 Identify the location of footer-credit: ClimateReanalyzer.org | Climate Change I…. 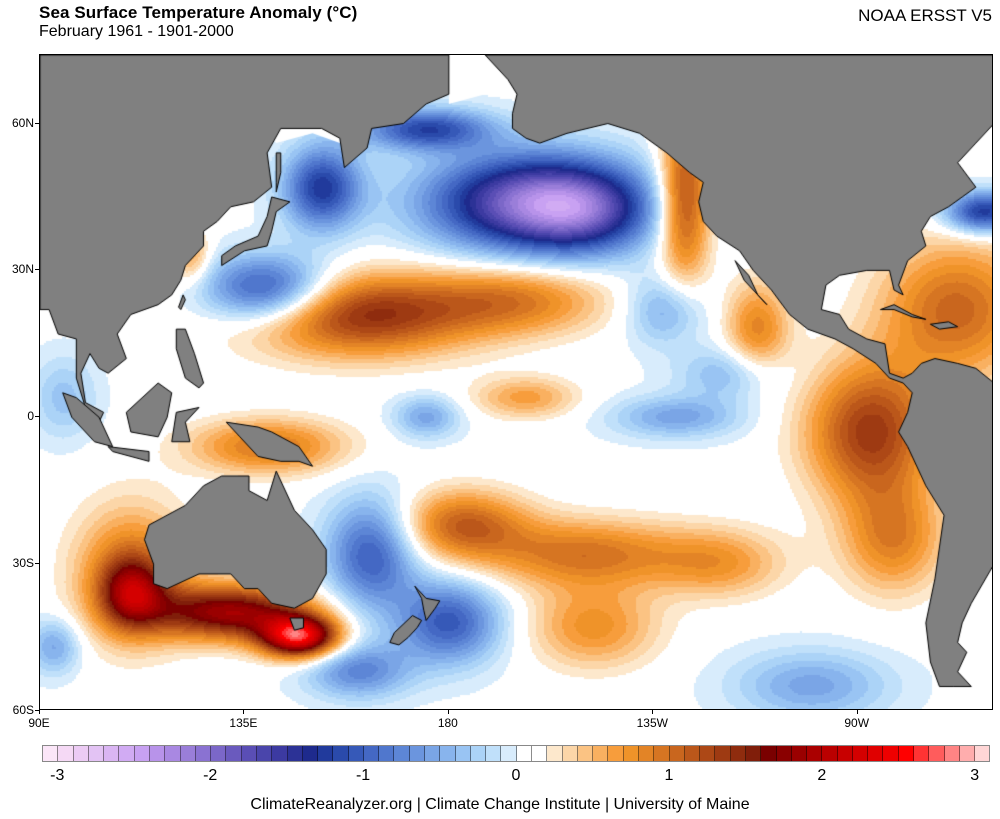
(500, 804).